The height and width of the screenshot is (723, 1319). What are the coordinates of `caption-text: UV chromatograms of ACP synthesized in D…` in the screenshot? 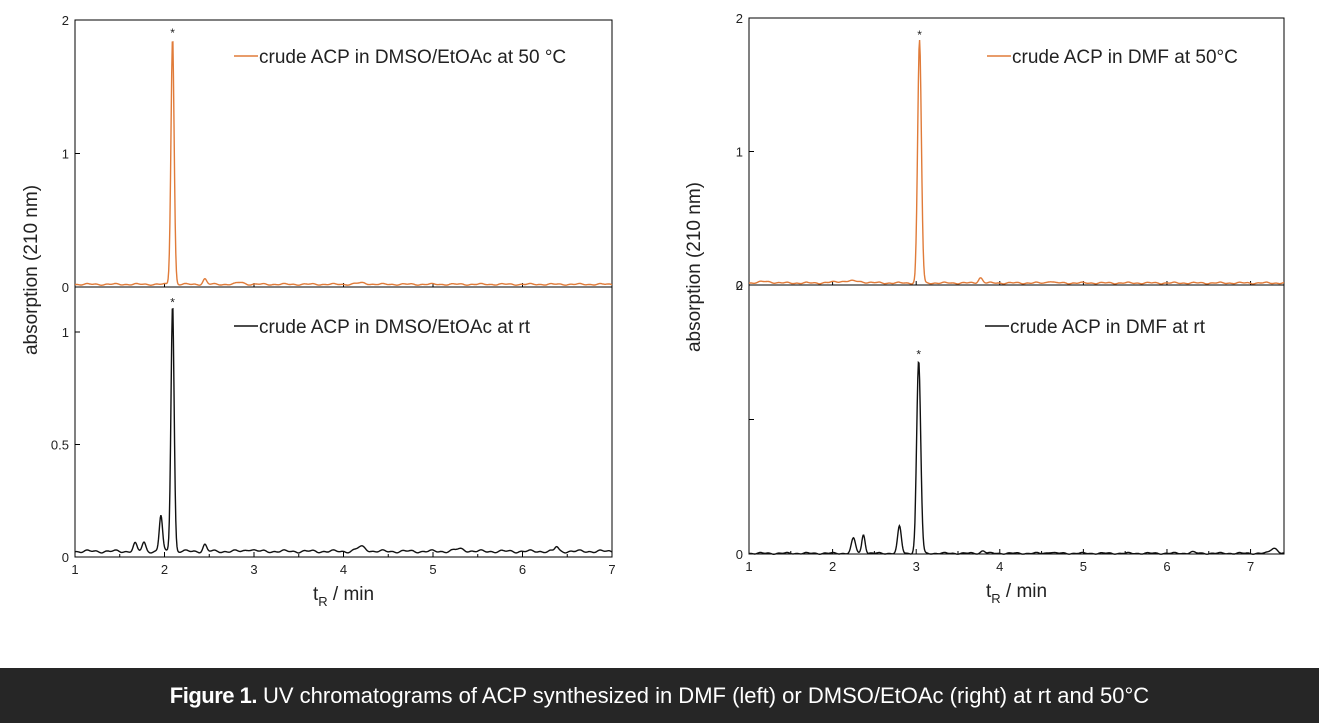 It's located at (706, 695).